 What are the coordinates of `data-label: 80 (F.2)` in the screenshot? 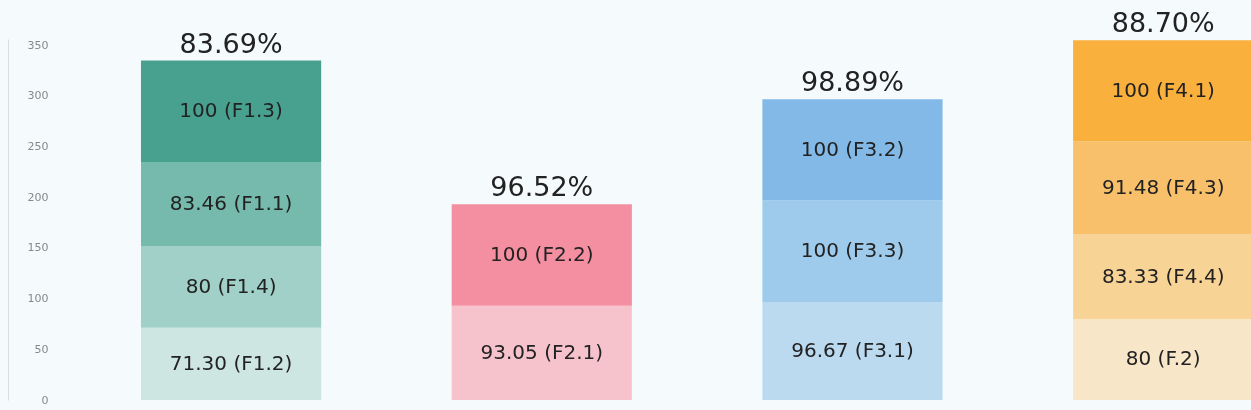 It's located at (1163, 358).